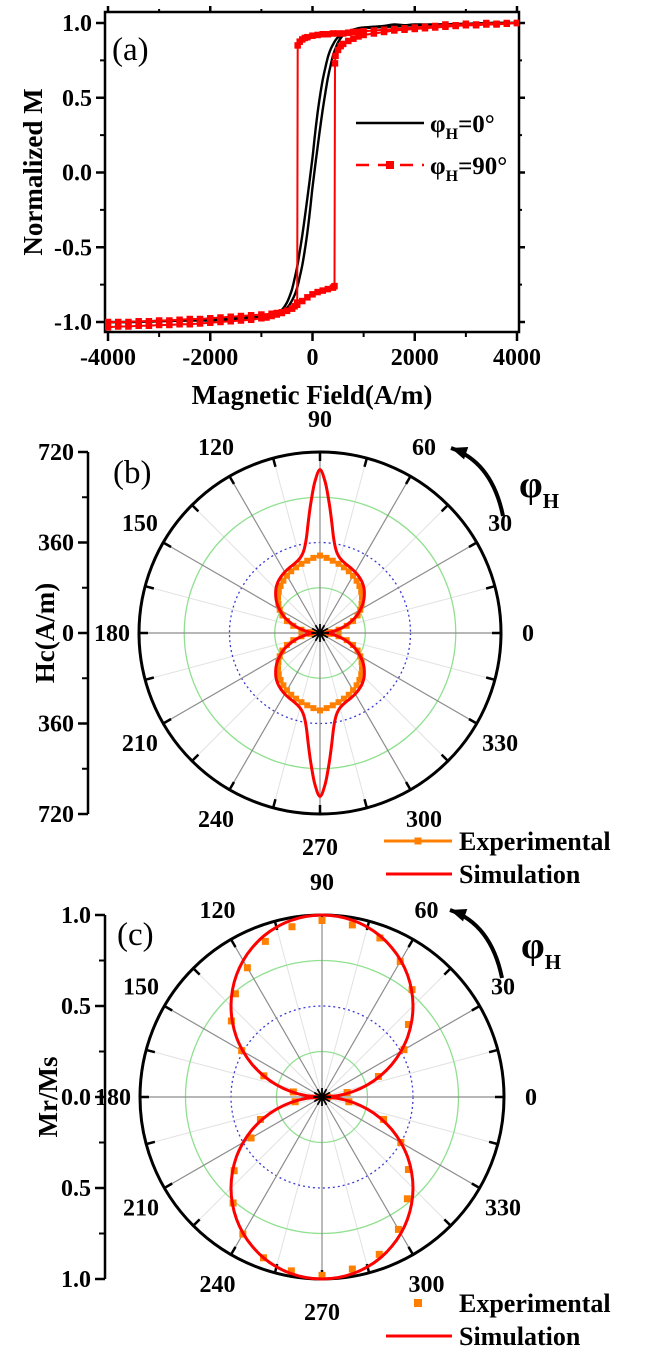  What do you see at coordinates (312, 175) in the screenshot?
I see `panel-a-curves` at bounding box center [312, 175].